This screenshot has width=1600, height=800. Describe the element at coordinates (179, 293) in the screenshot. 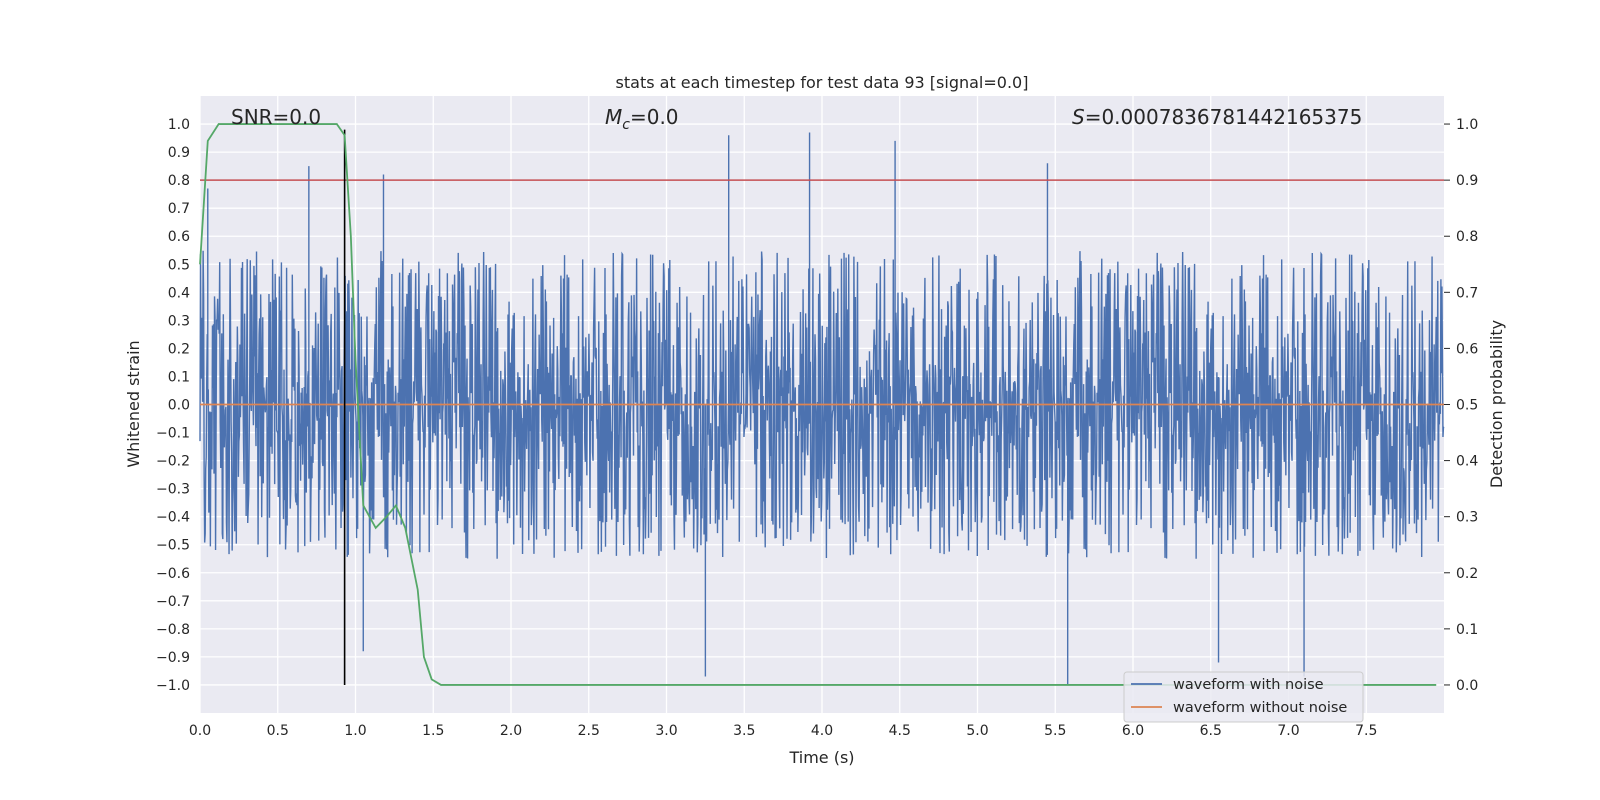

I see `y-tick-label: 0.4` at that location.